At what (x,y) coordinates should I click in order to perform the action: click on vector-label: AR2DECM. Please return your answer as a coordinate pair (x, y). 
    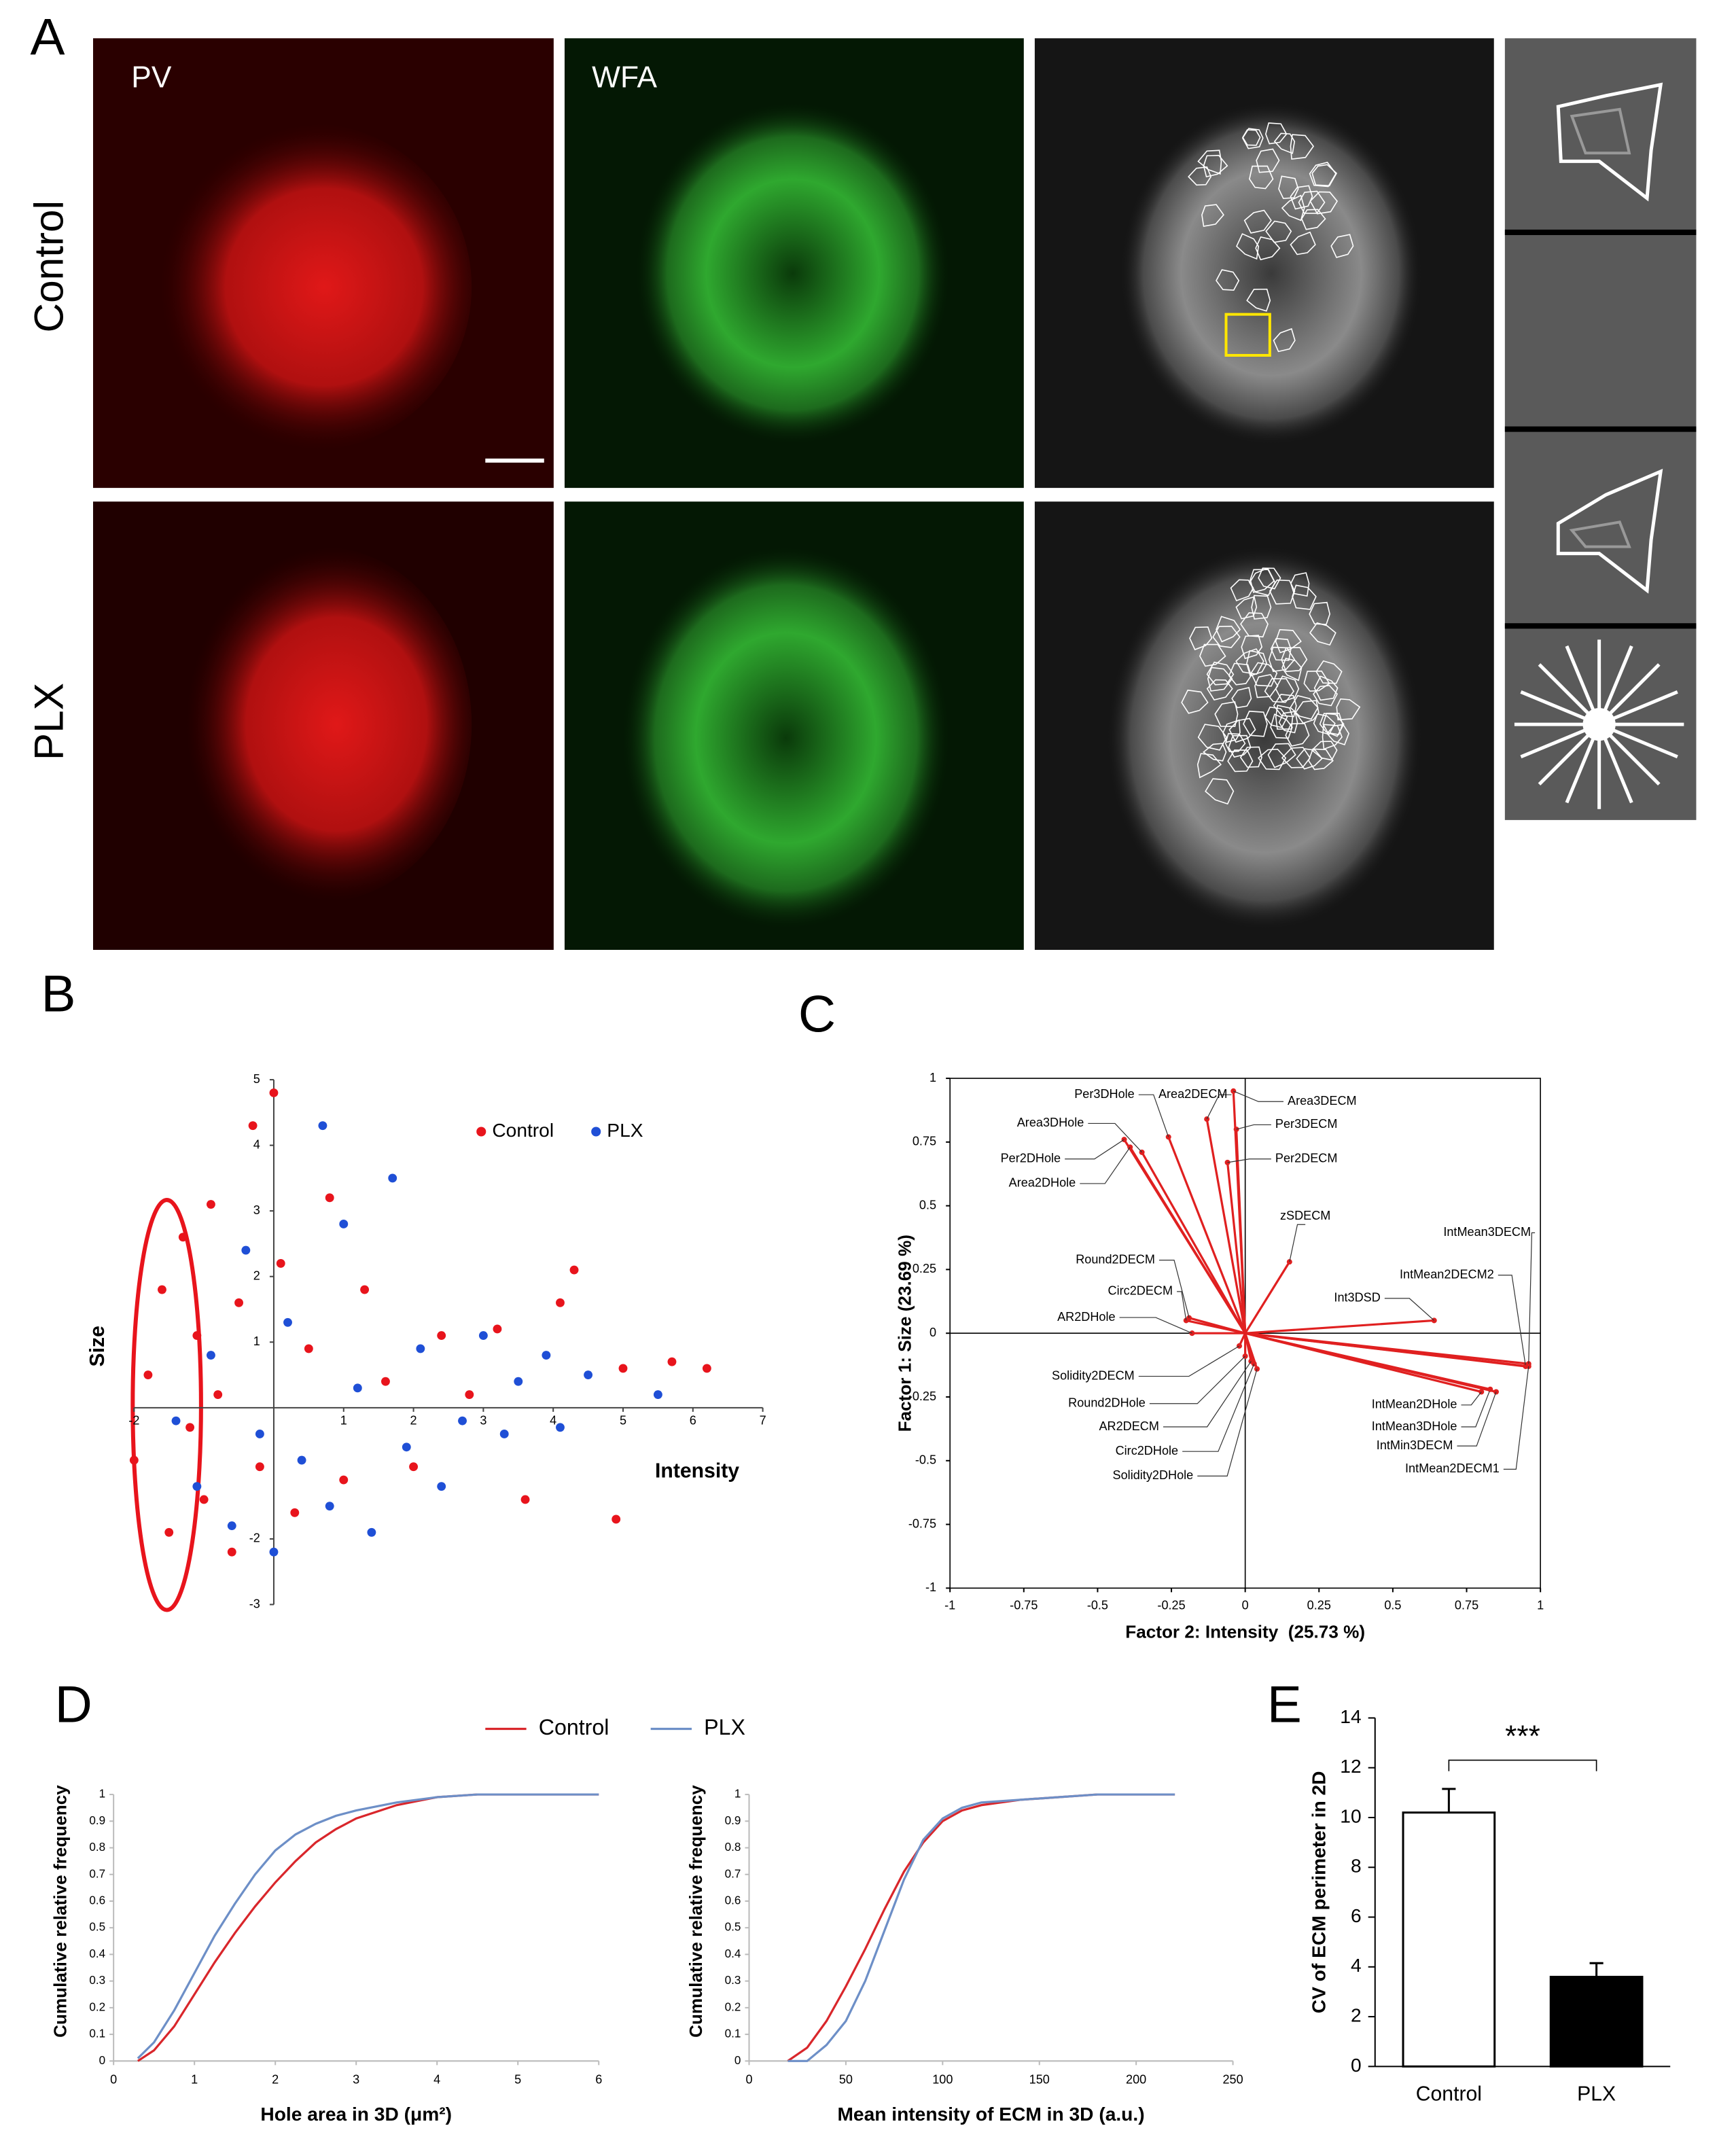
    Looking at the image, I should click on (1128, 1426).